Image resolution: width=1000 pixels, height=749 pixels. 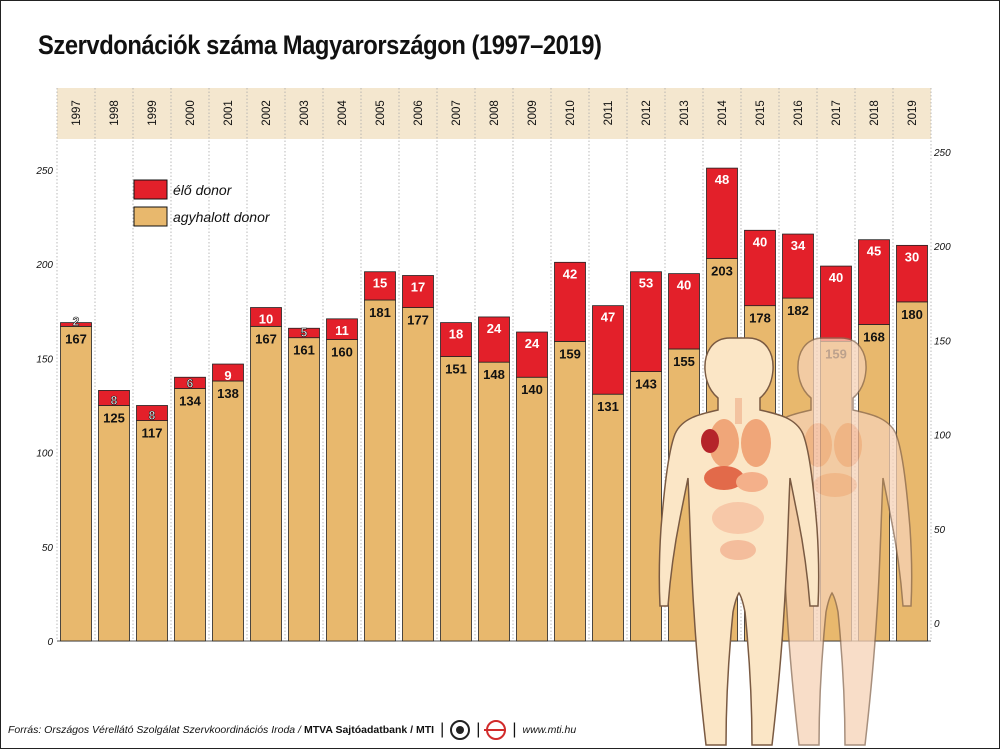 What do you see at coordinates (369, 730) in the screenshot?
I see `footer-org: MTVA Sajtóadatbank / MTI` at bounding box center [369, 730].